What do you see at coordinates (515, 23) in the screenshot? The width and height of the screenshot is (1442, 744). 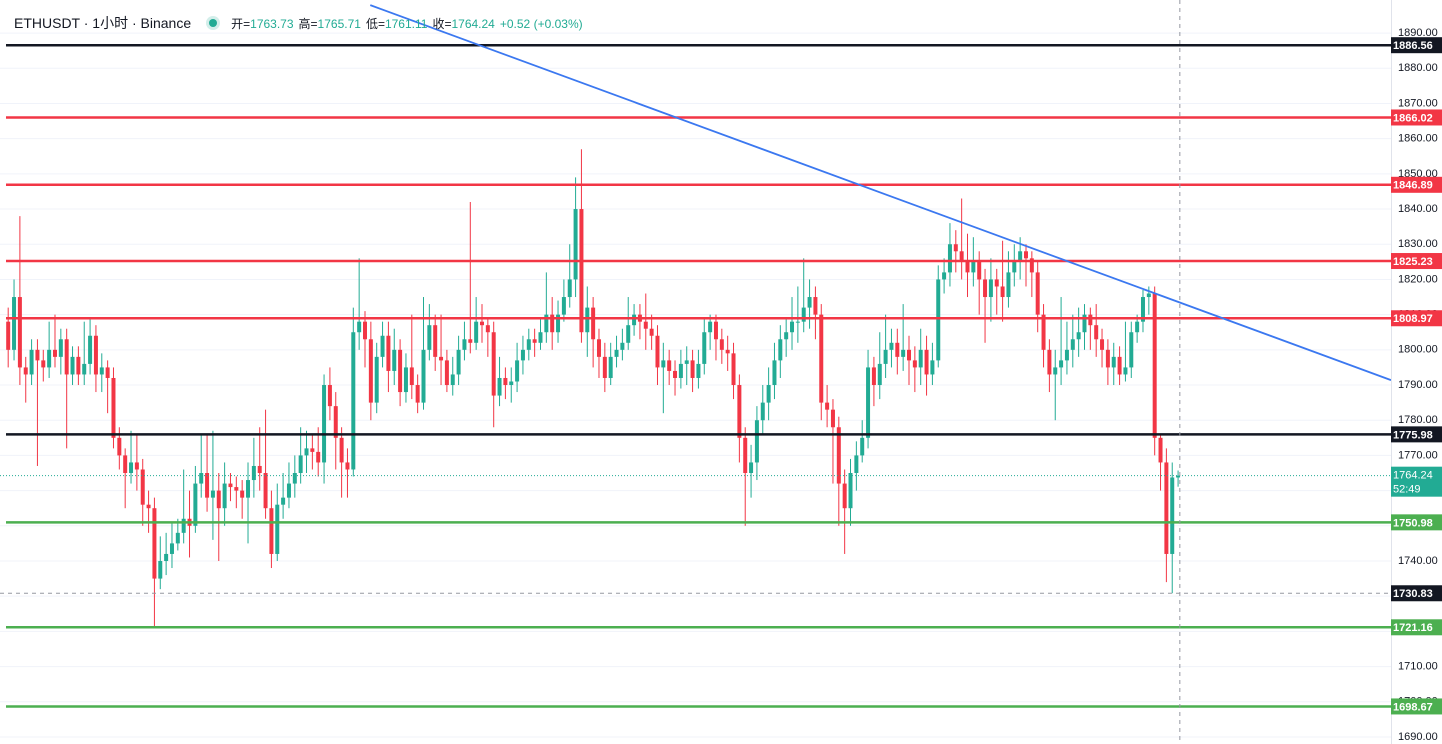 I see `change-value: +0.52` at bounding box center [515, 23].